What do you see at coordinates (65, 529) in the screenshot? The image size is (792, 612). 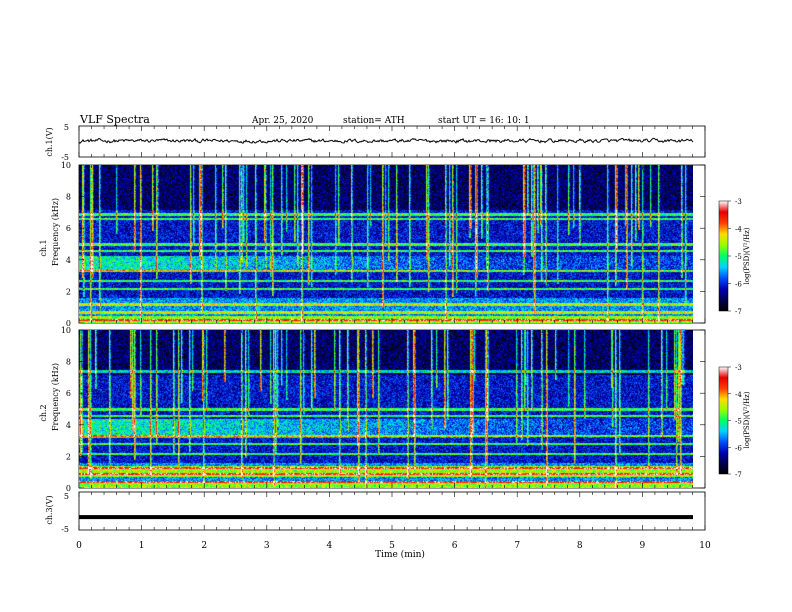 I see `ch3-ytick-bottom: -5` at bounding box center [65, 529].